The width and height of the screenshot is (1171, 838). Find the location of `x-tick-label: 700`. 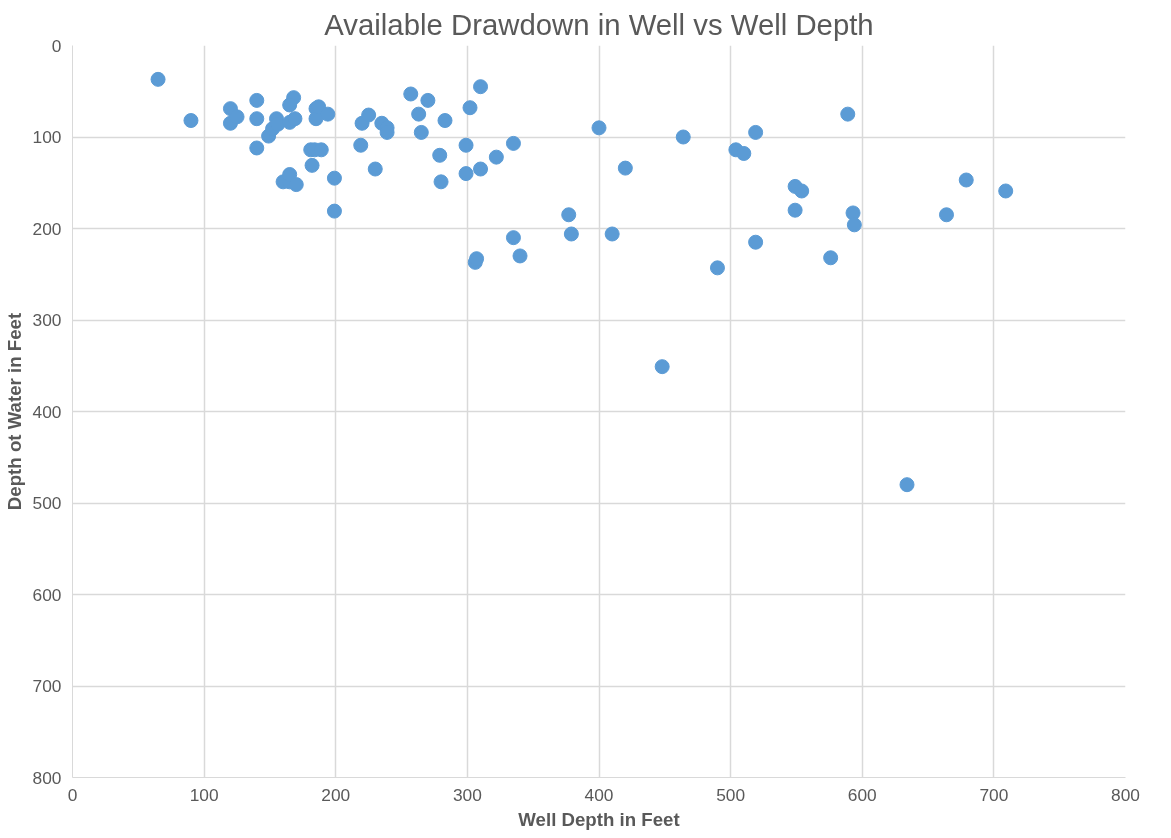

x-tick-label: 700 is located at coordinates (994, 794).